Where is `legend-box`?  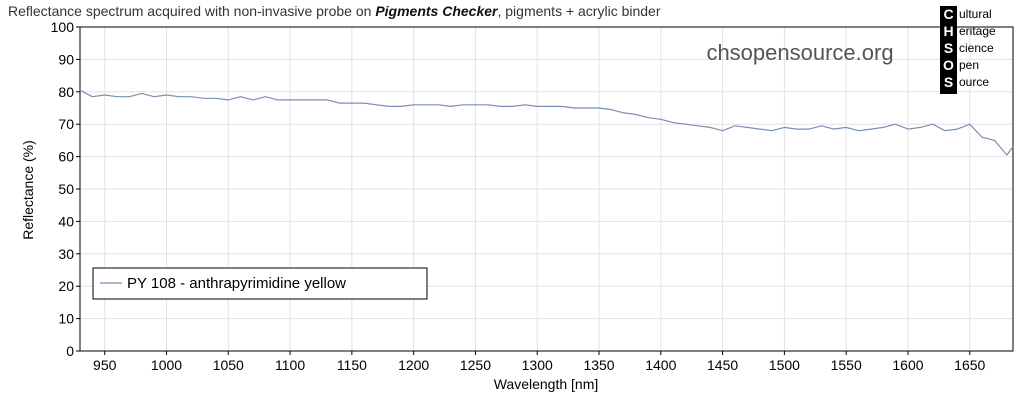 legend-box is located at coordinates (260, 283).